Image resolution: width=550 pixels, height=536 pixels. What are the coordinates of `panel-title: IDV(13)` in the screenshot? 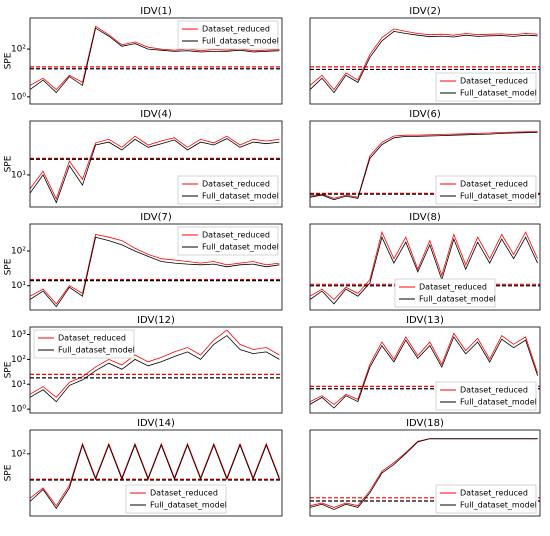 It's located at (425, 320).